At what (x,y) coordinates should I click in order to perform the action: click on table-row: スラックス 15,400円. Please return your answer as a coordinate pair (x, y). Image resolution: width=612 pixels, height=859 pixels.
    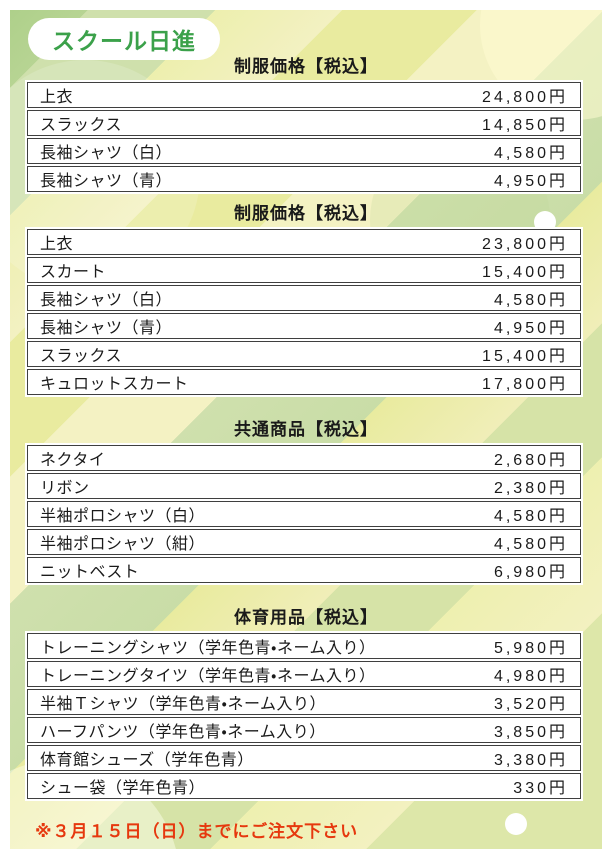
    Looking at the image, I should click on (304, 354).